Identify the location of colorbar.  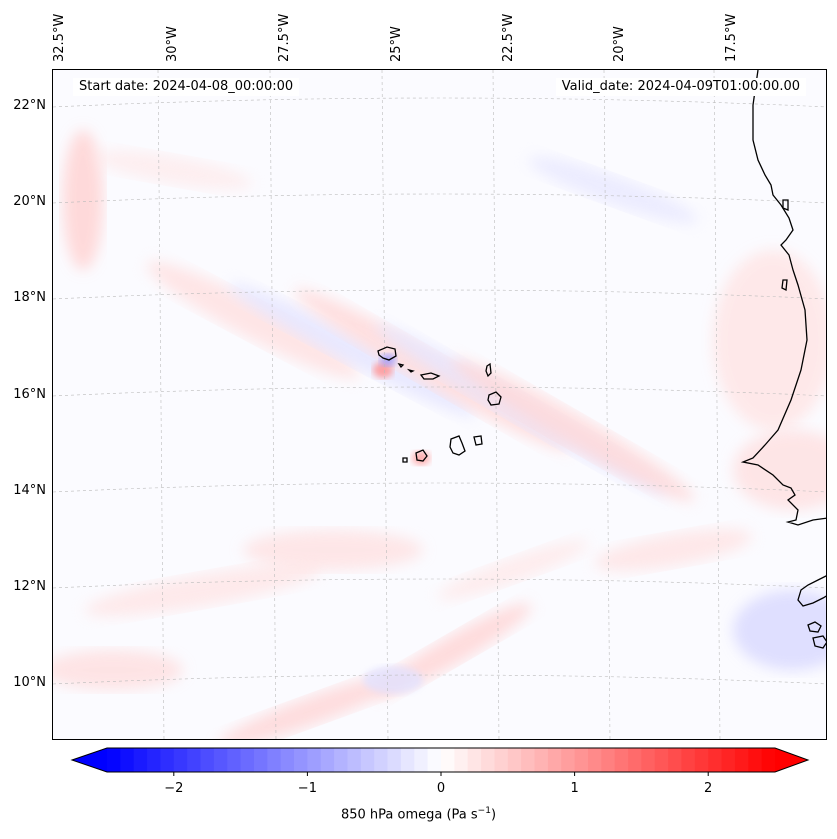
(440, 761).